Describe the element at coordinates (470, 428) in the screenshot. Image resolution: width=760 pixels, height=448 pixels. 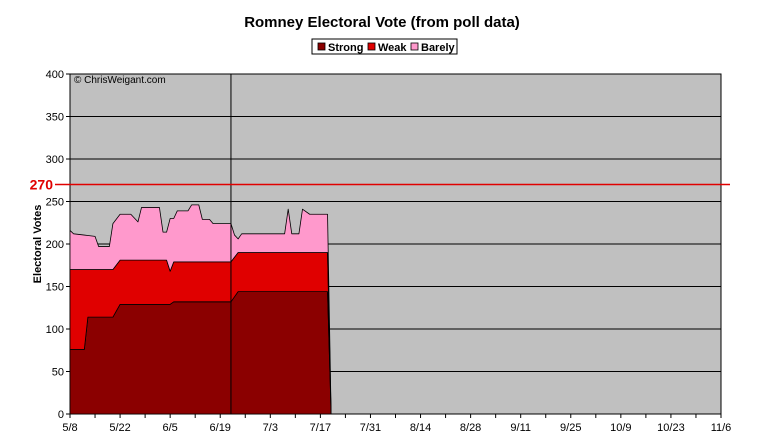
I see `x-tick-label: 8/28` at that location.